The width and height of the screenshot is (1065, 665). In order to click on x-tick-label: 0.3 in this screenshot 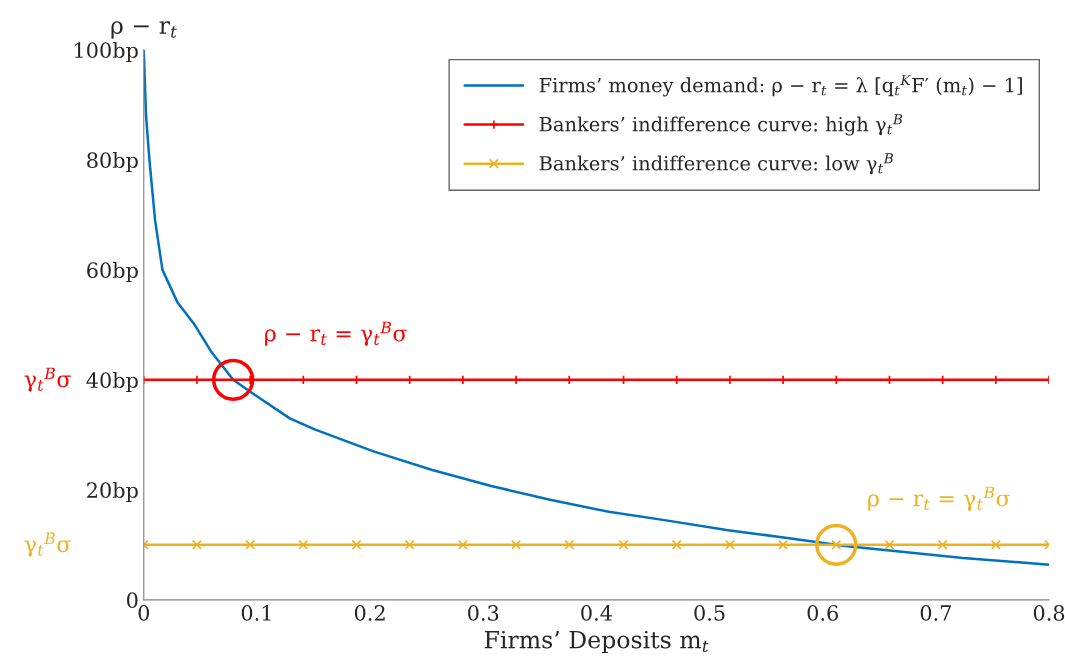, I will do `click(483, 613)`.